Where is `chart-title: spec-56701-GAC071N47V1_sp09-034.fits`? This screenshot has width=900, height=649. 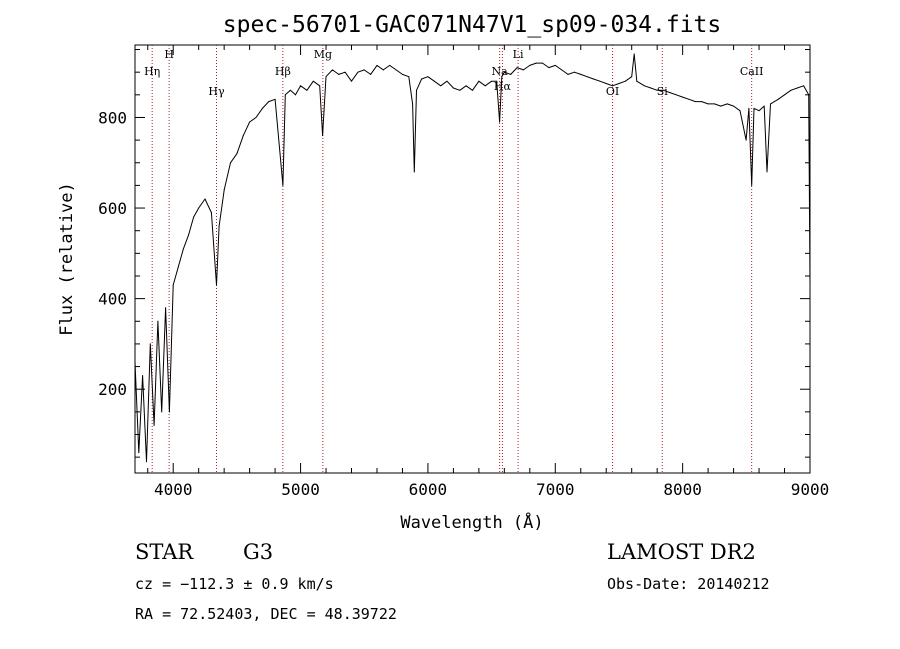
chart-title: spec-56701-GAC071N47V1_sp09-034.fits is located at coordinates (472, 25).